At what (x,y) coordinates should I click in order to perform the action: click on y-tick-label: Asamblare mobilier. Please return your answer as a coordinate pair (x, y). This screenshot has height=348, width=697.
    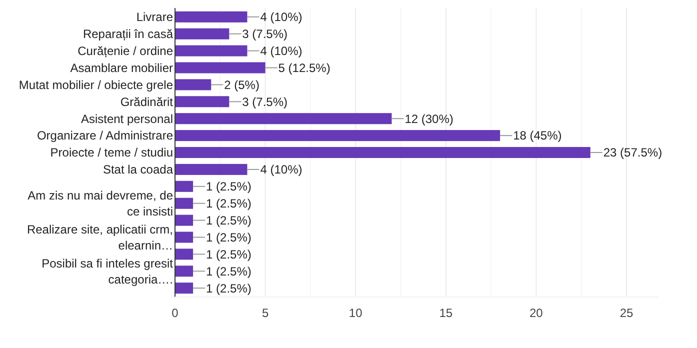
    Looking at the image, I should click on (122, 67).